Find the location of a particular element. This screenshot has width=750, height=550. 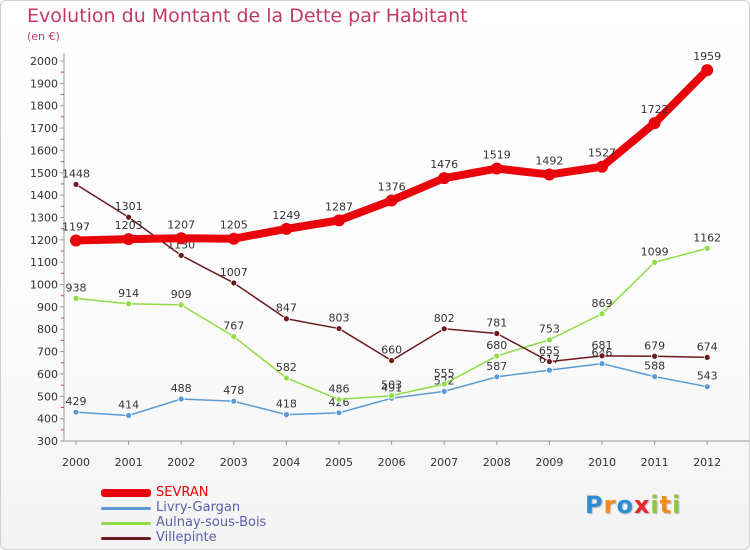

data-label-aulnay-sous-bois: 555 is located at coordinates (444, 373).